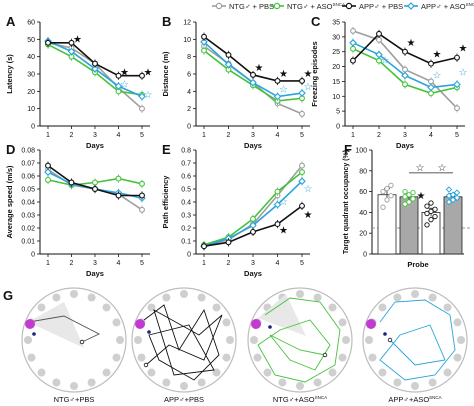  What do you see at coordinates (414, 399) in the screenshot?
I see `swim-path-caption: APP♂+ASOSNCA` at bounding box center [414, 399].